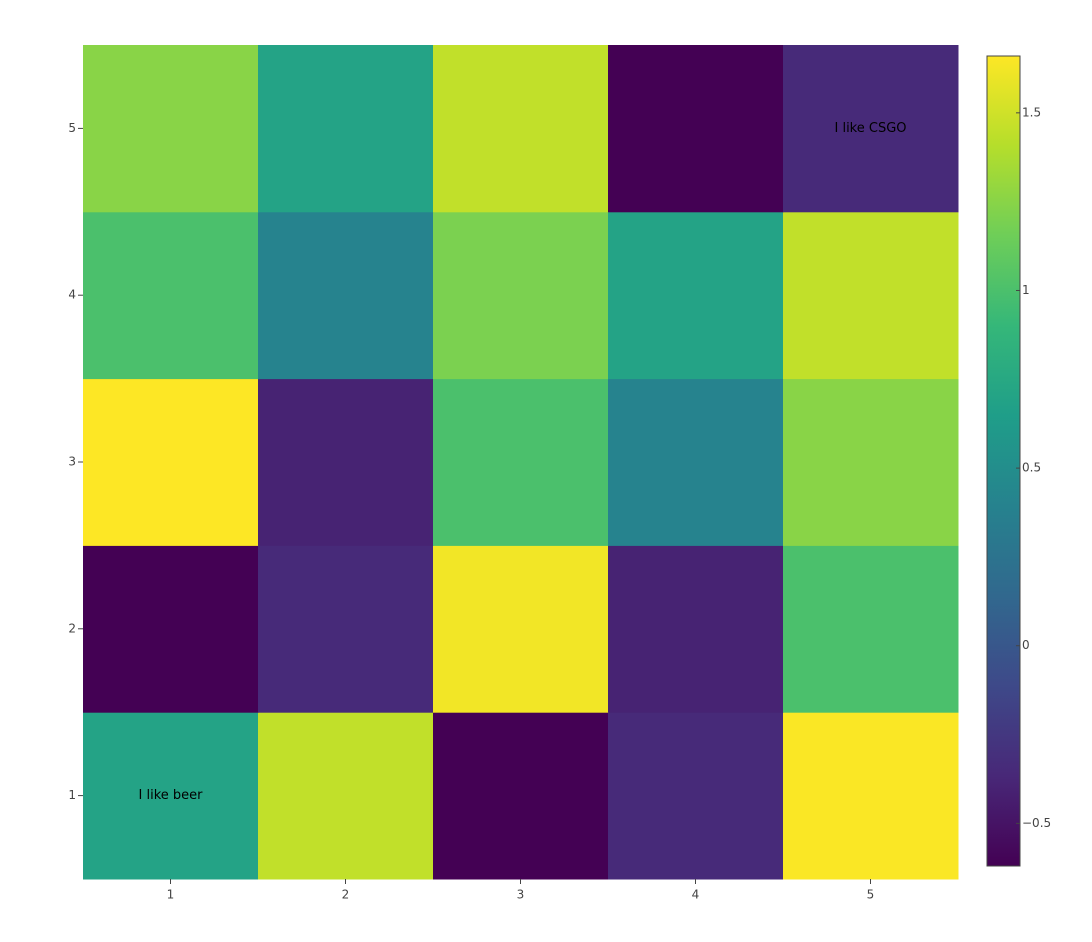  What do you see at coordinates (871, 895) in the screenshot?
I see `x-tick-label: 5` at bounding box center [871, 895].